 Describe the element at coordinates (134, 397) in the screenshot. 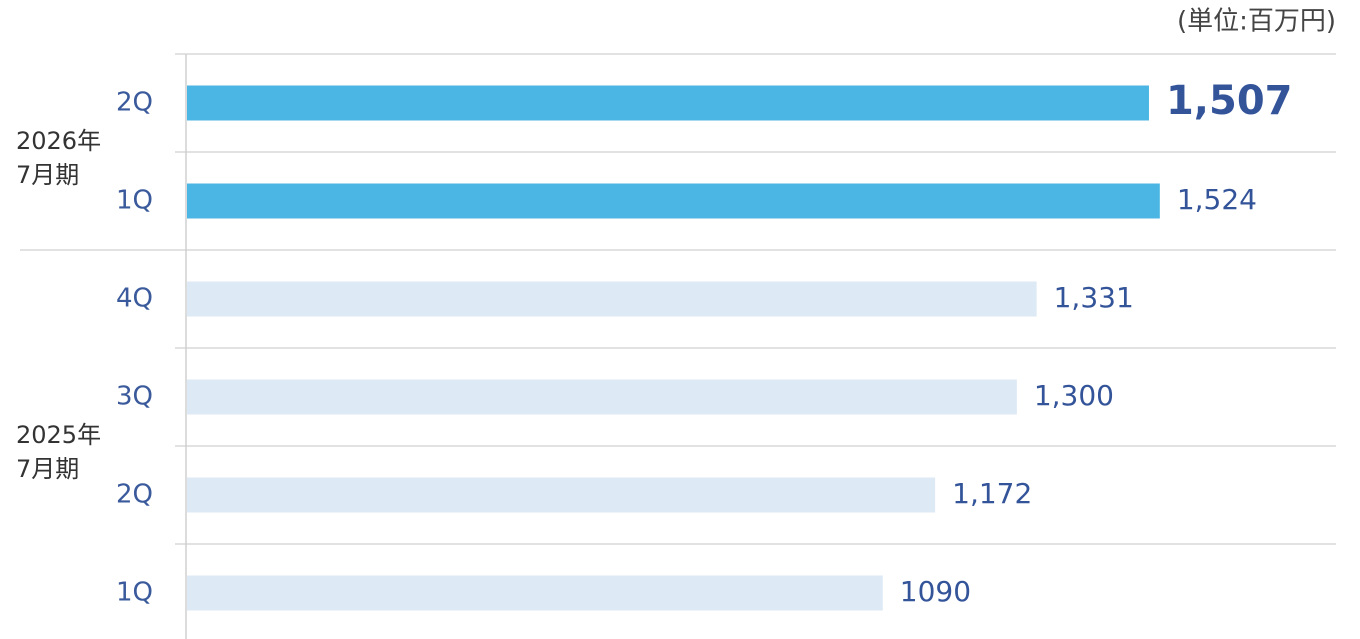

I see `category-label: 3Q` at that location.